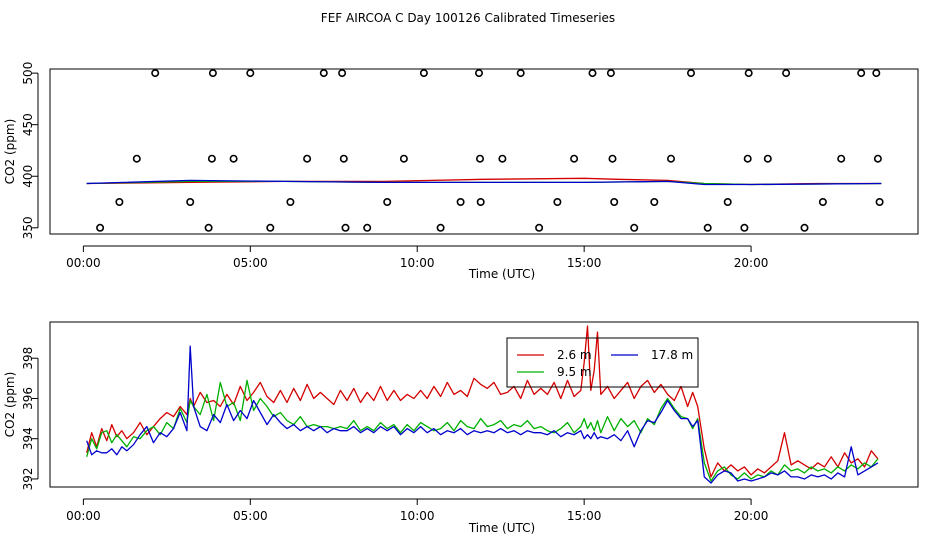  Describe the element at coordinates (28, 438) in the screenshot. I see `y-tick-label: 394` at that location.